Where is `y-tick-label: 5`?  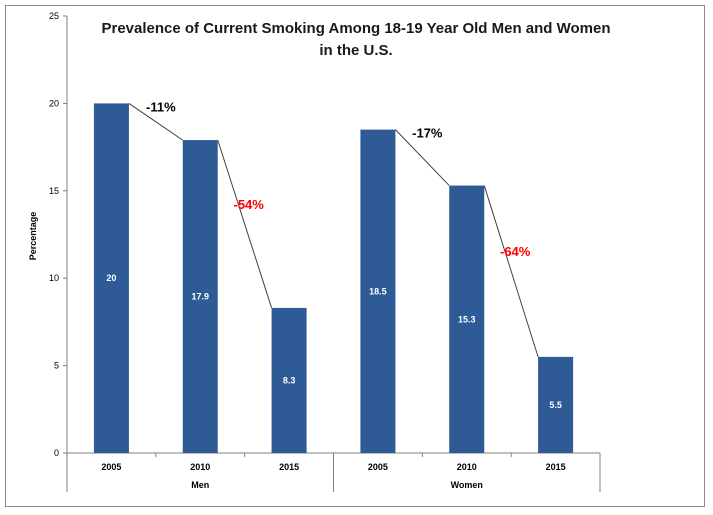 y-tick-label: 5 is located at coordinates (56, 366).